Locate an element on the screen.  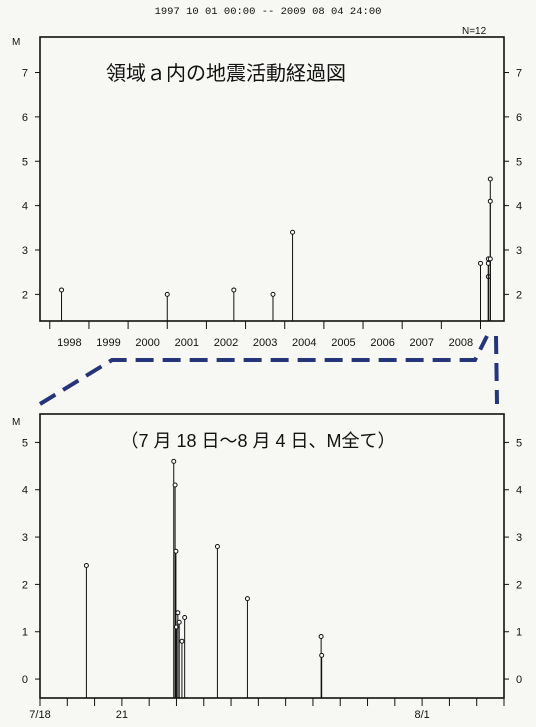
bottom-chart-title: （7 月 18 日～8 月 4 日、M全て） is located at coordinates (257, 441).